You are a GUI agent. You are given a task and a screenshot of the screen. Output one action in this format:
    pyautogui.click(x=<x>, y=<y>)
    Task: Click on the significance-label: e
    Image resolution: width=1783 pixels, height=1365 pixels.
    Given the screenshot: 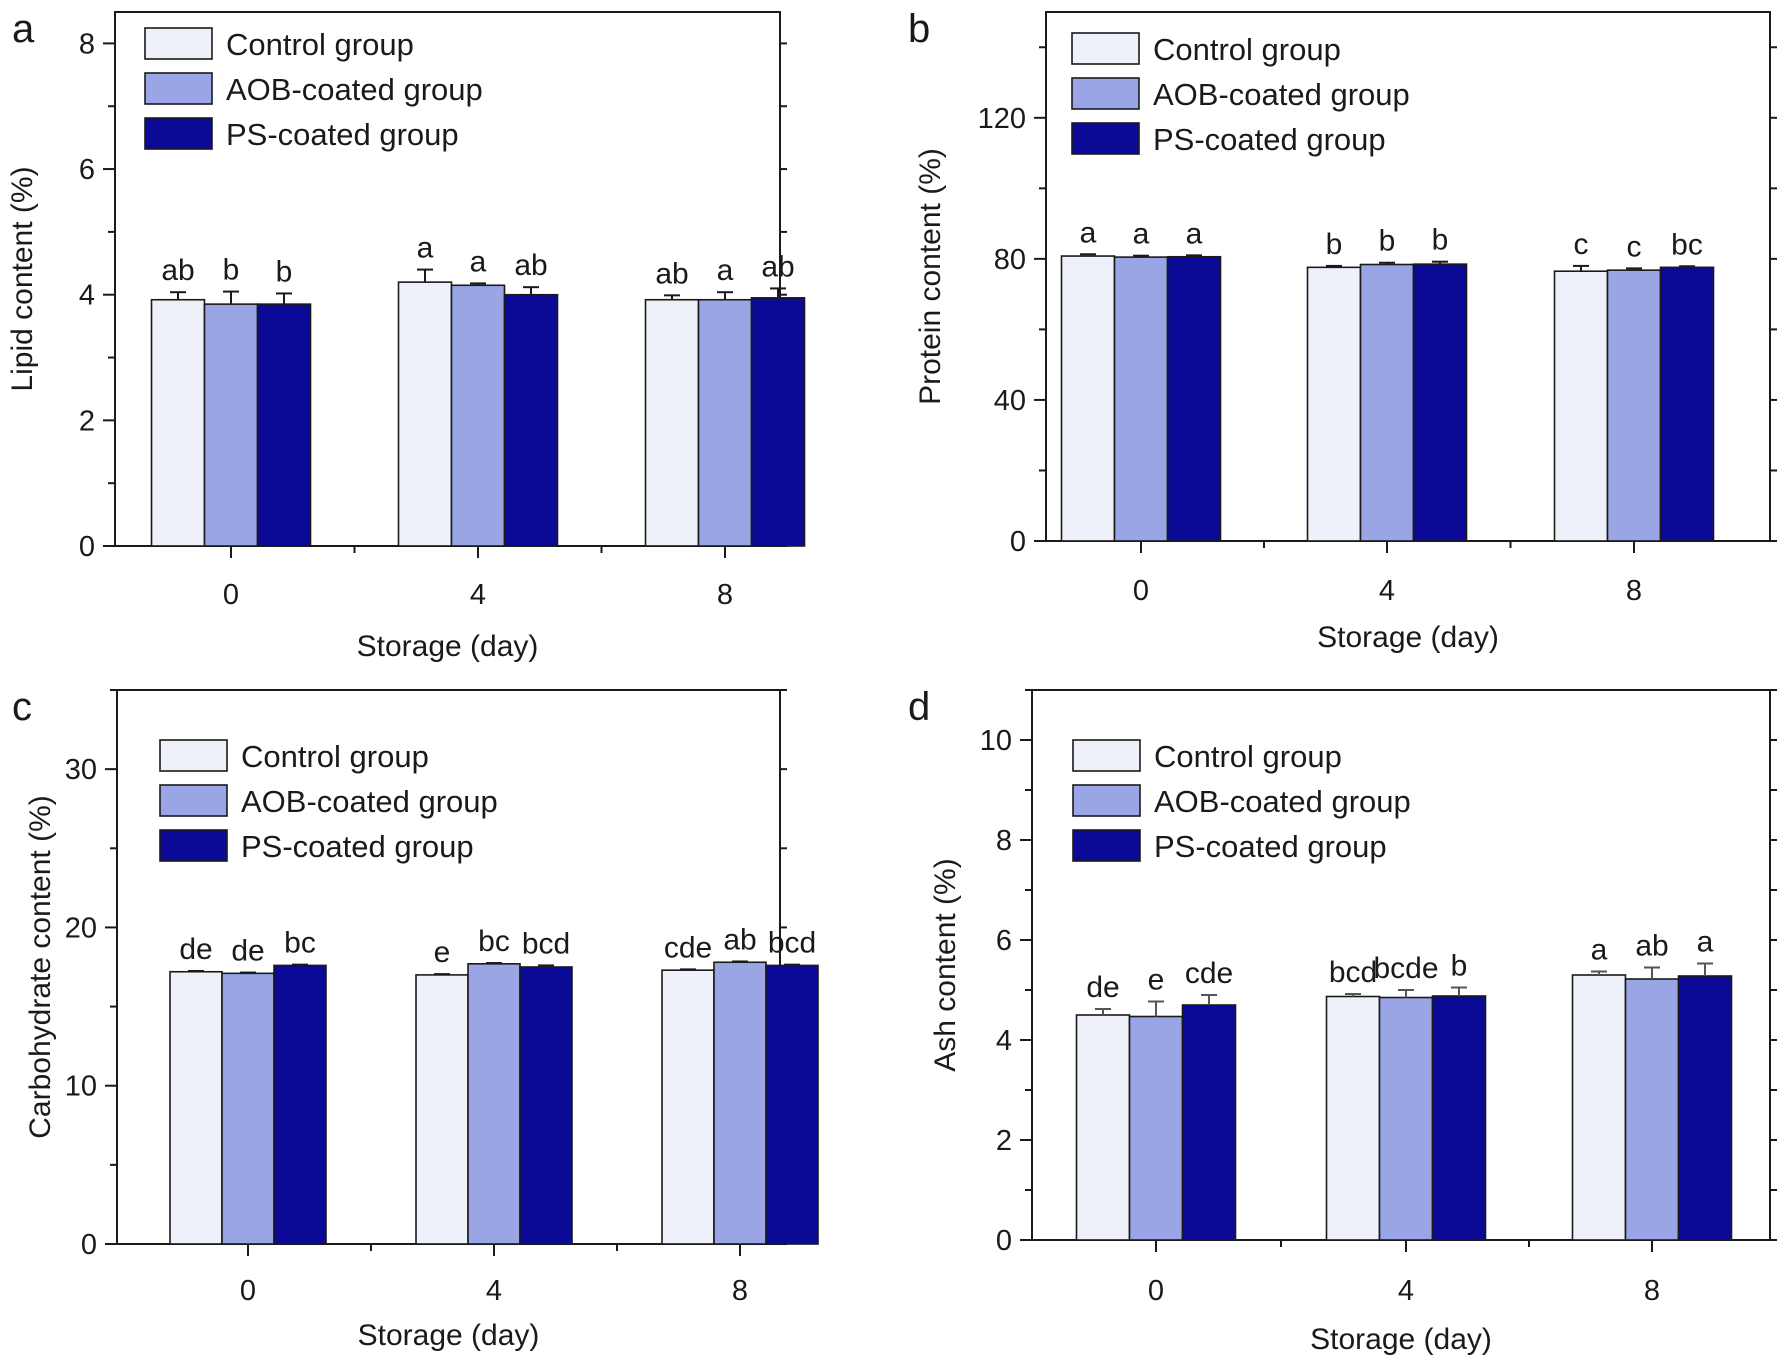 What is the action you would take?
    pyautogui.click(x=442, y=952)
    